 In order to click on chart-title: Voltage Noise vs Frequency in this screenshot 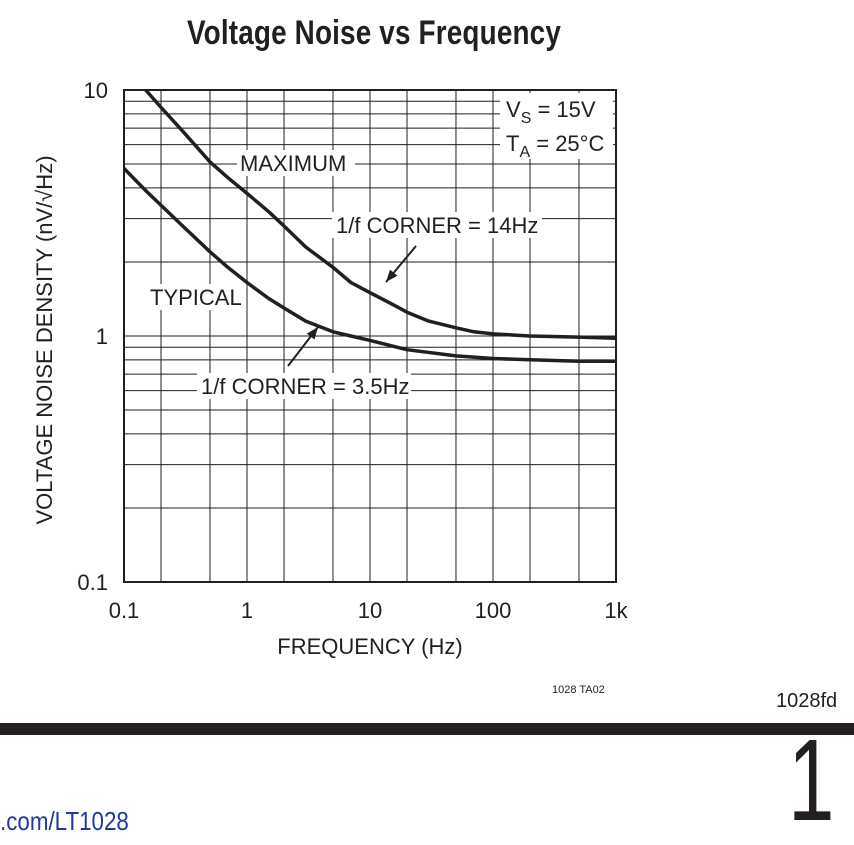, I will do `click(374, 33)`.